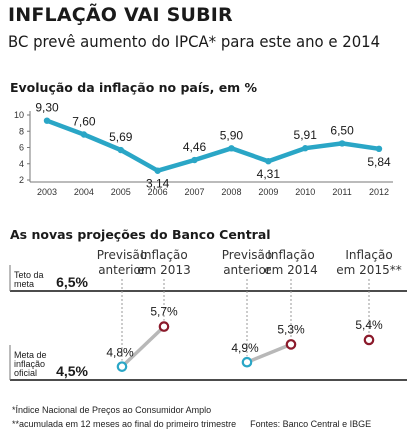  What do you see at coordinates (342, 130) in the screenshot?
I see `data-label: 6,50` at bounding box center [342, 130].